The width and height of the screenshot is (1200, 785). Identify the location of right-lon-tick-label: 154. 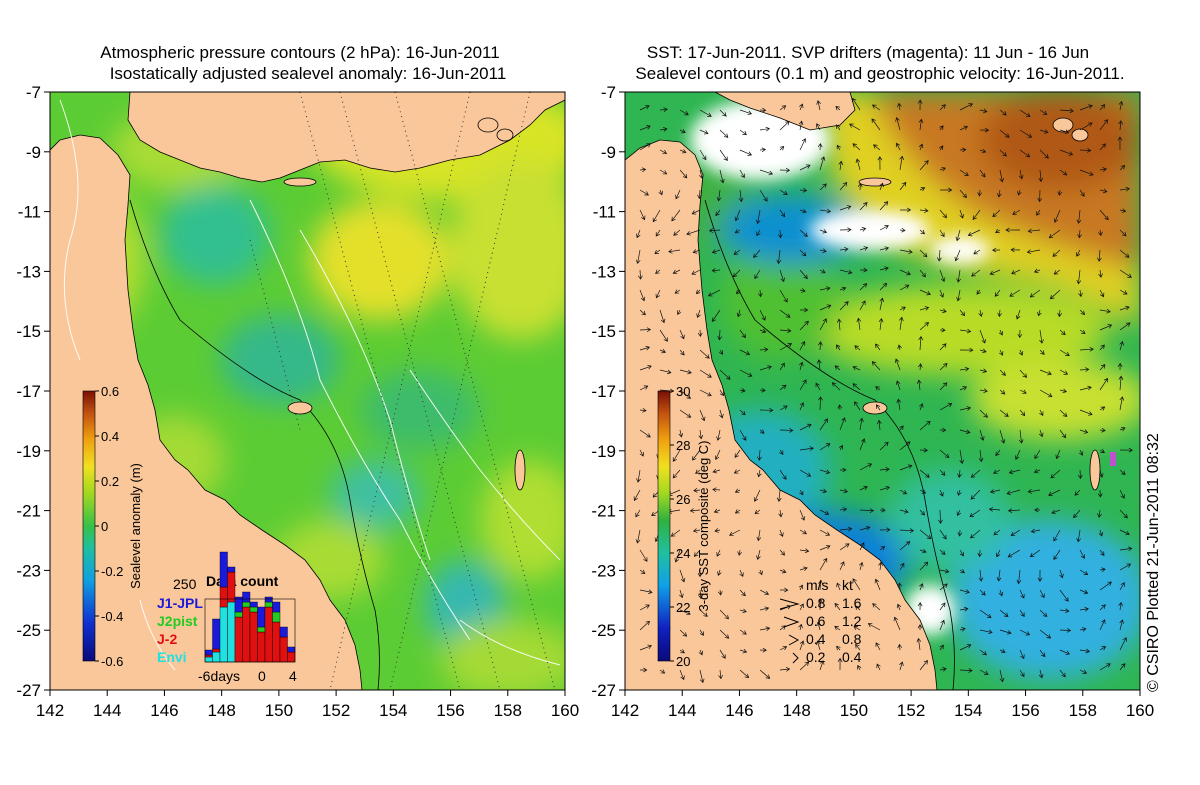
(968, 710).